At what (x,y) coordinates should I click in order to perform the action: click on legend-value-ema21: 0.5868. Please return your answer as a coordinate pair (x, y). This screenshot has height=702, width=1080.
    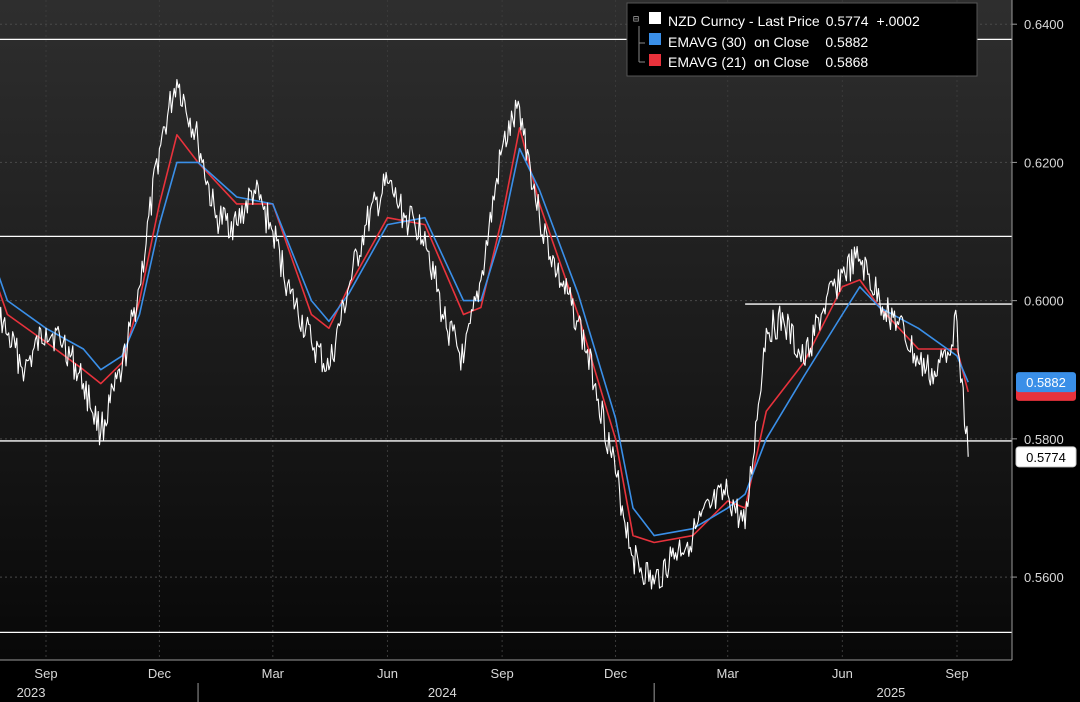
    Looking at the image, I should click on (846, 62).